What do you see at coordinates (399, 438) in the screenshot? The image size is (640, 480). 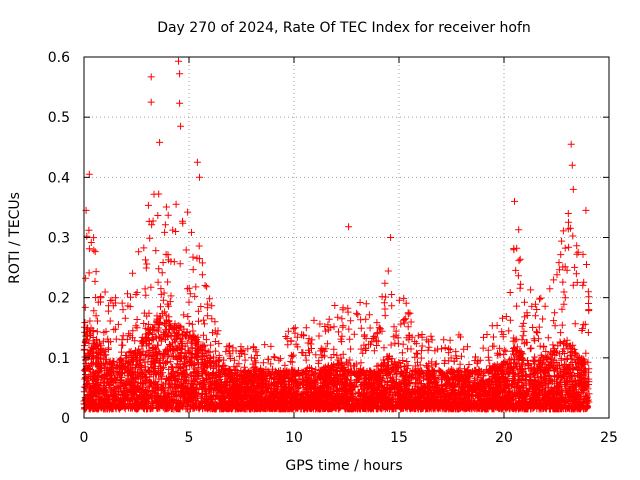 I see `x-tick-label: 15` at bounding box center [399, 438].